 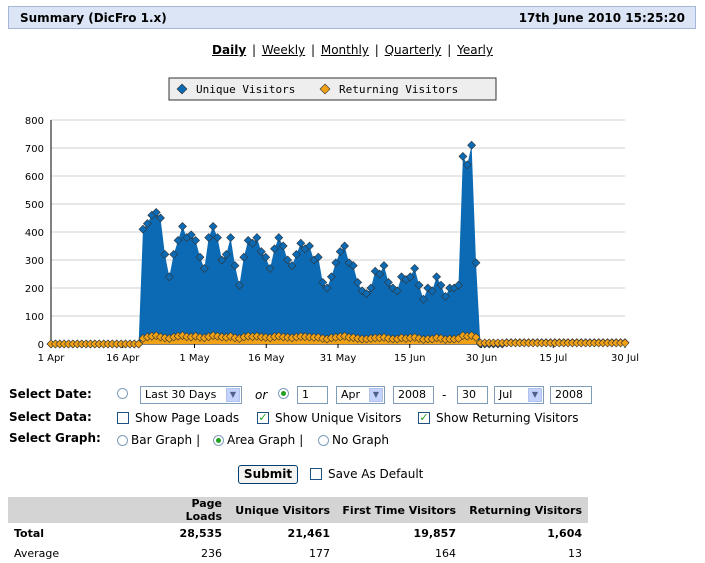 I want to click on cell: 236, so click(x=211, y=553).